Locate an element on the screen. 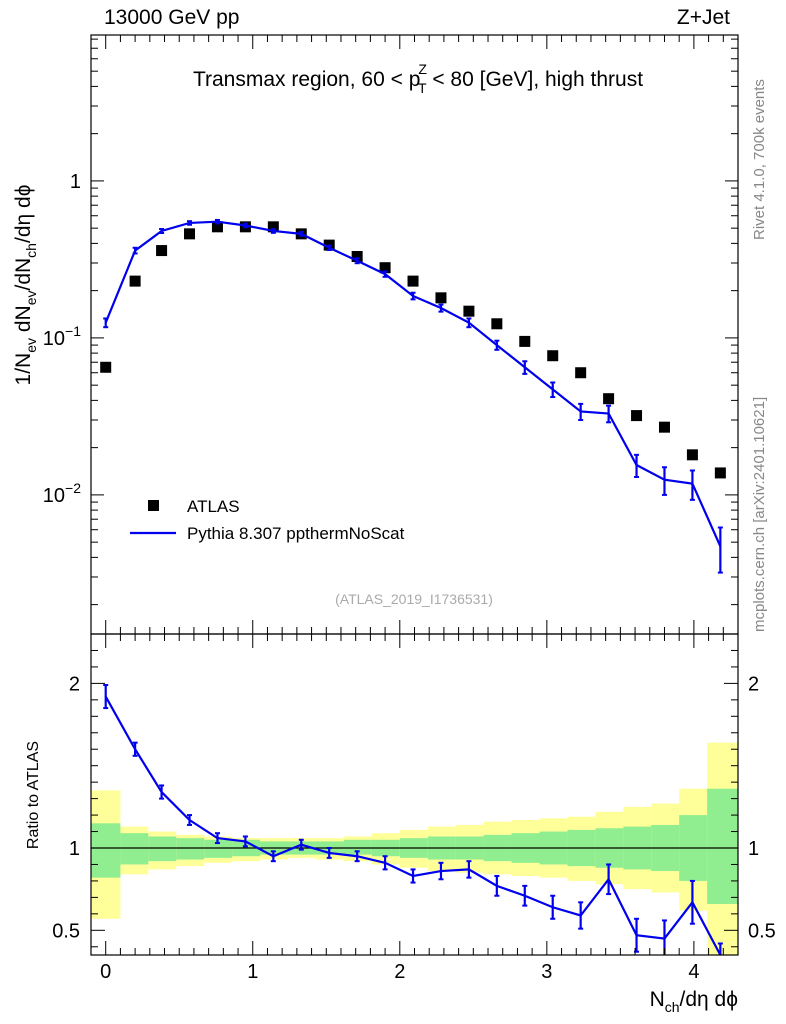 The image size is (786, 1024). main-y-tick-label-base: 1 is located at coordinates (75, 182).